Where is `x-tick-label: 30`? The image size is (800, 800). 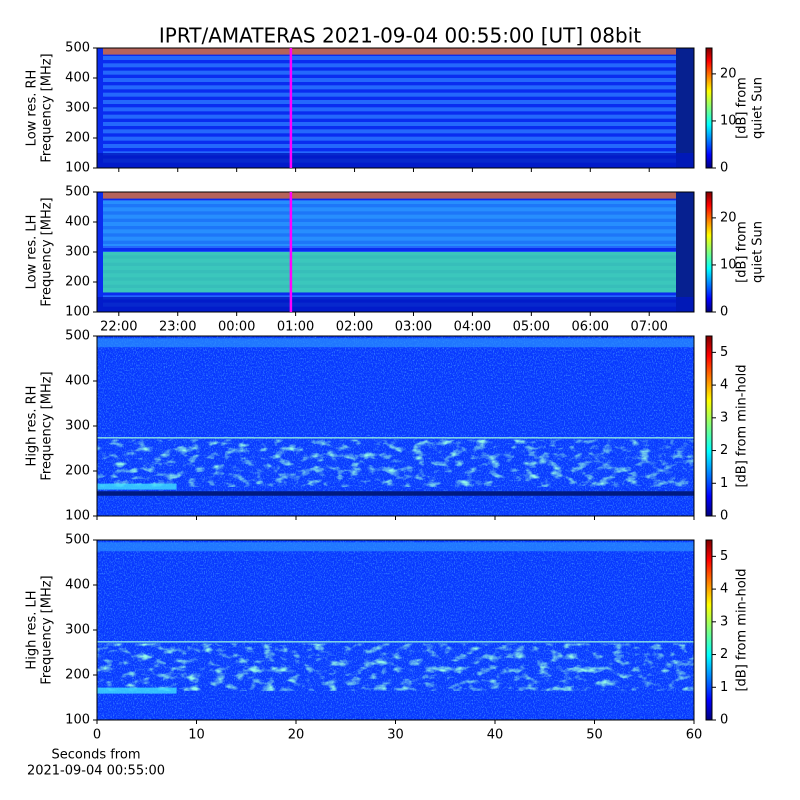 x-tick-label: 30 is located at coordinates (395, 735).